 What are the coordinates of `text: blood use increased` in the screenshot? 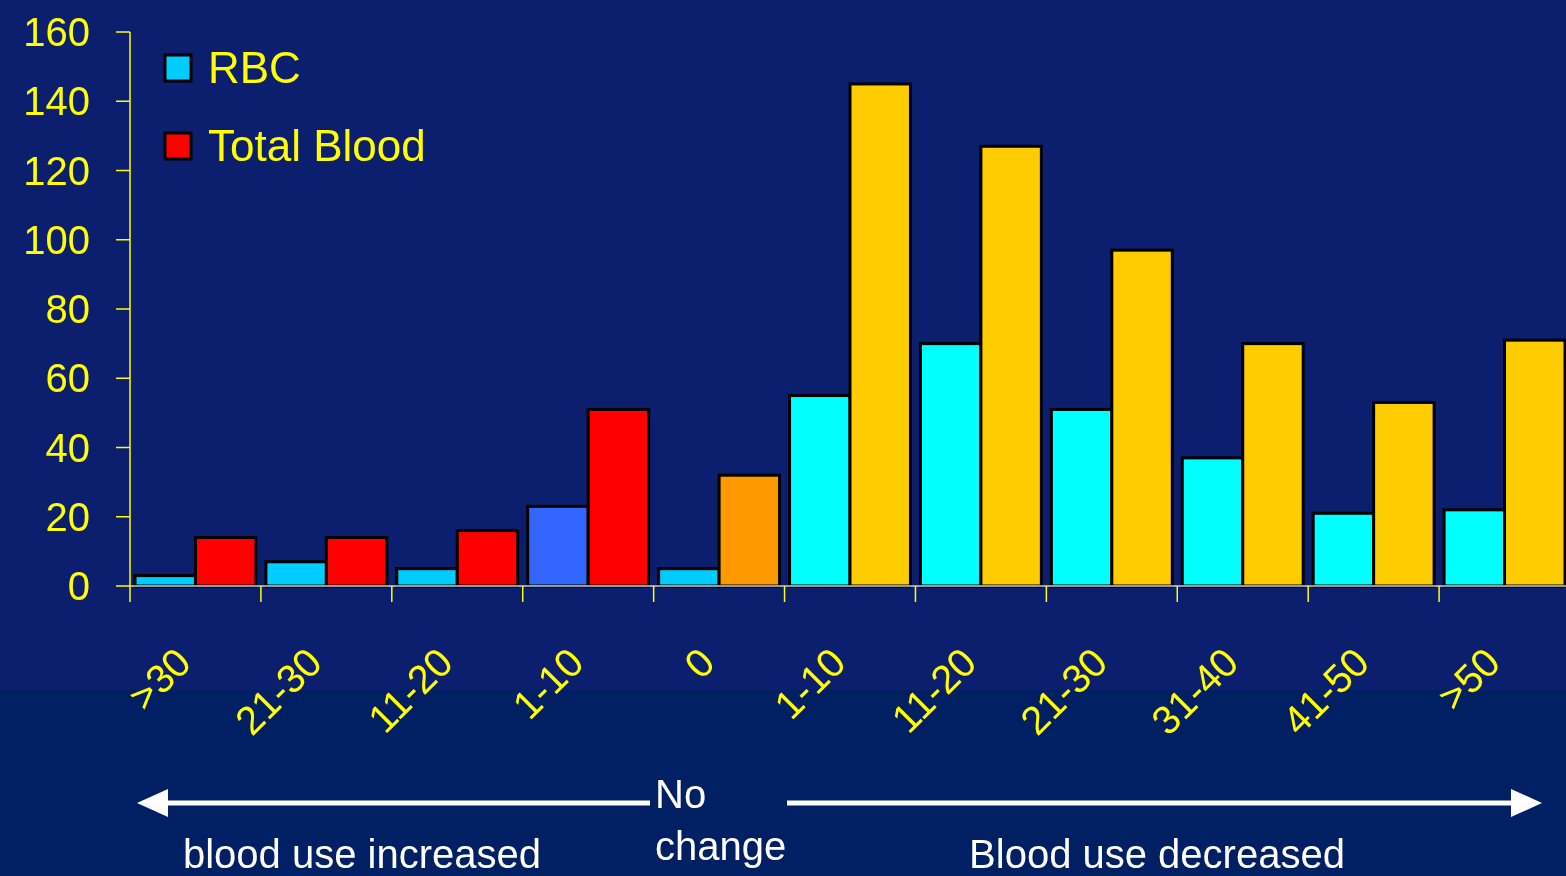 It's located at (362, 854).